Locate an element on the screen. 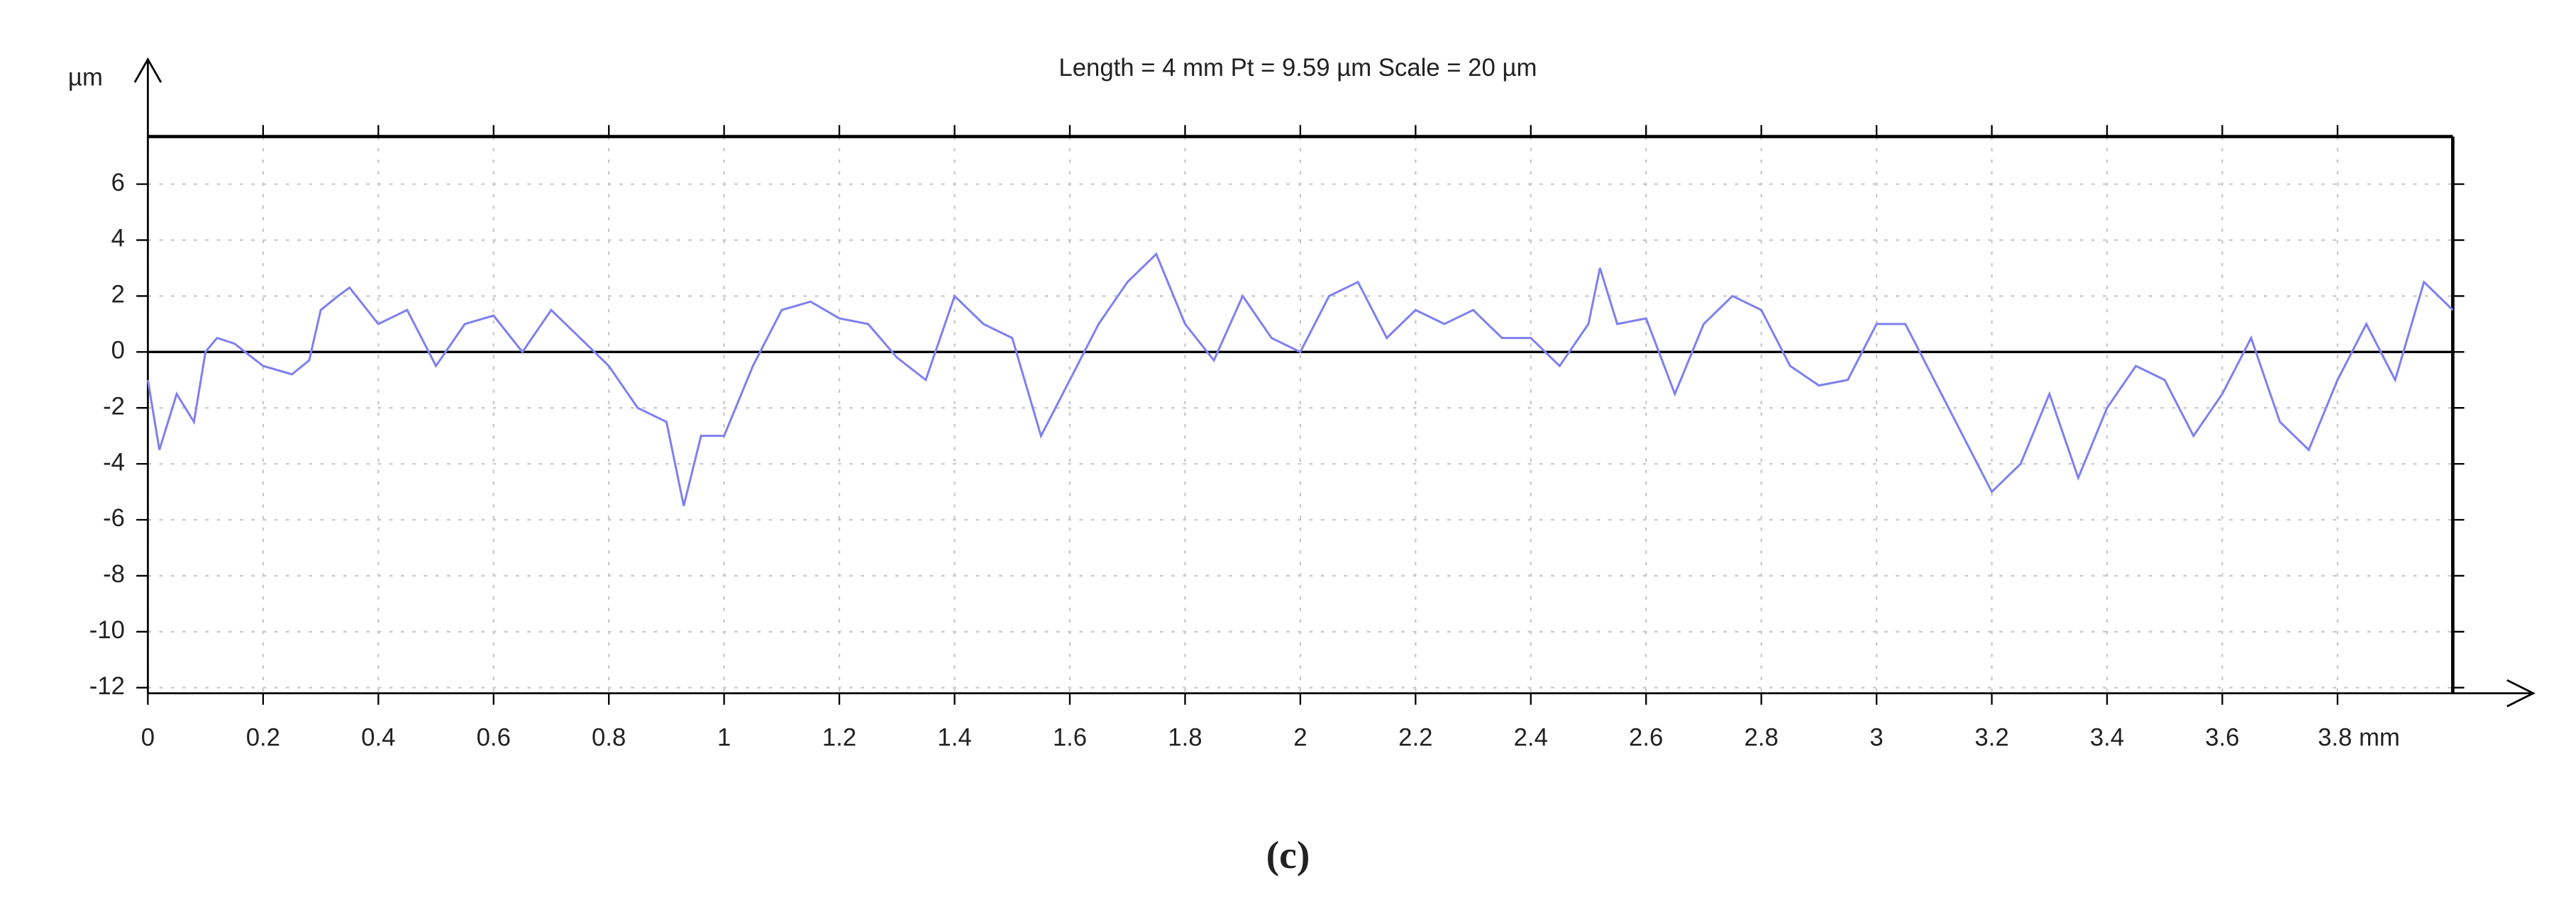 The width and height of the screenshot is (2576, 907). chart-title: Length = 4 mm Pt = 9.59 µm Scale = 20 µm is located at coordinates (1297, 69).